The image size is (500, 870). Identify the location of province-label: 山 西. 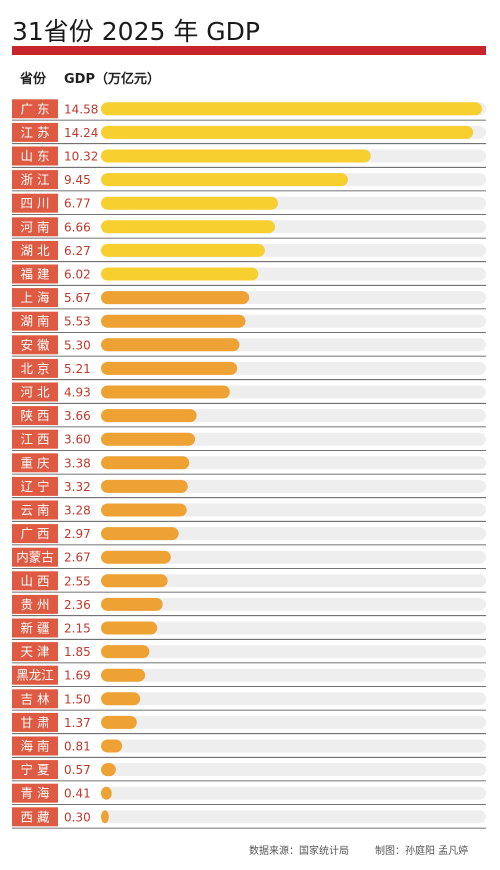
(35, 580).